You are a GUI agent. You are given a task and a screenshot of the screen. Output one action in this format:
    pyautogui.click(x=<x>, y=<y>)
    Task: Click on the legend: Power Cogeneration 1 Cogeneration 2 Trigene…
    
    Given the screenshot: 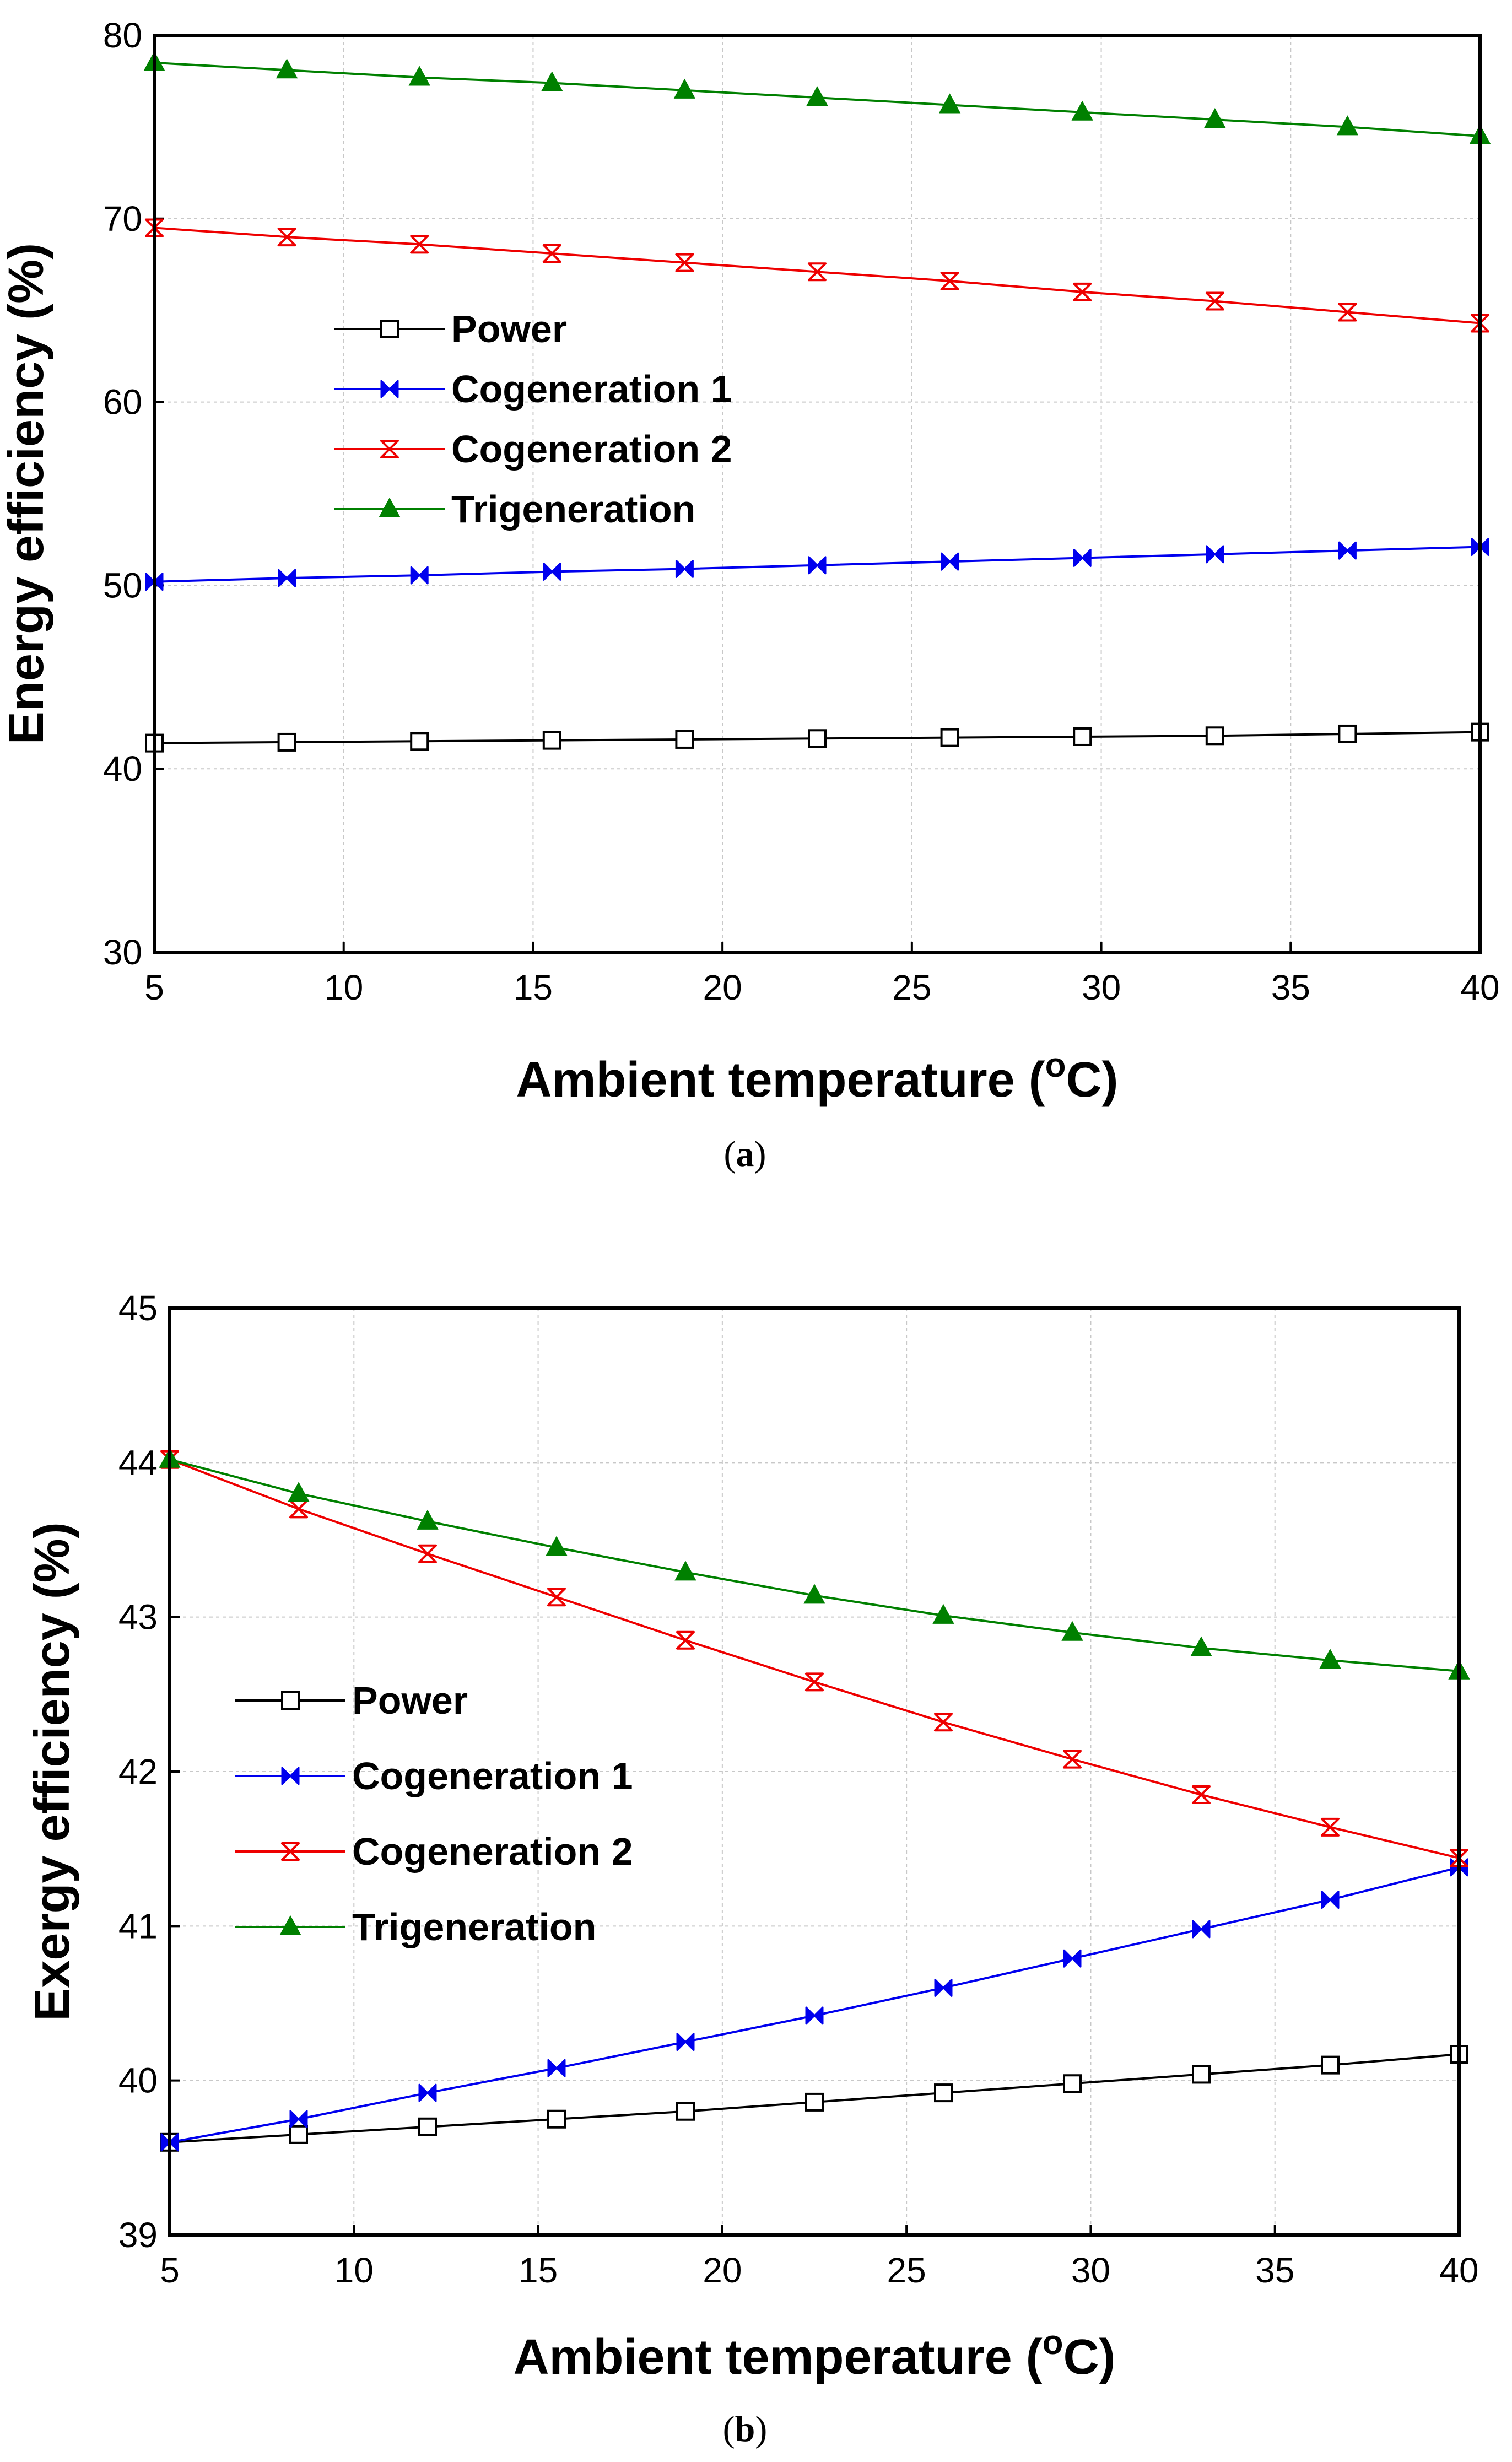 What is the action you would take?
    pyautogui.click(x=434, y=1813)
    